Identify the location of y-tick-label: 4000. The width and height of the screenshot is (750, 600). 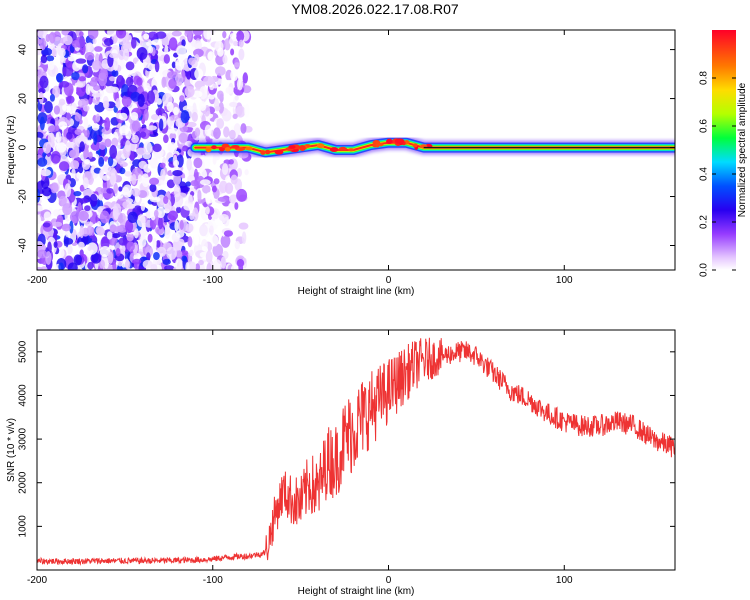
(23, 395).